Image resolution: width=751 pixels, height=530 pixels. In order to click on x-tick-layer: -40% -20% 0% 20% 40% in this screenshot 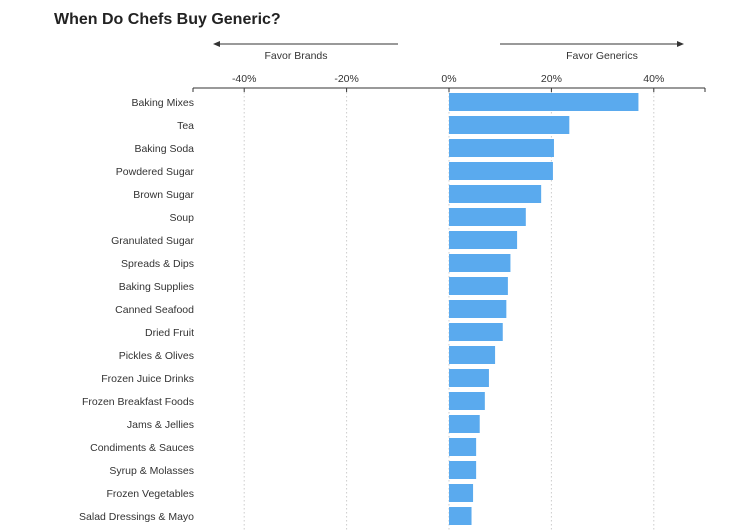, I will do `click(448, 82)`.